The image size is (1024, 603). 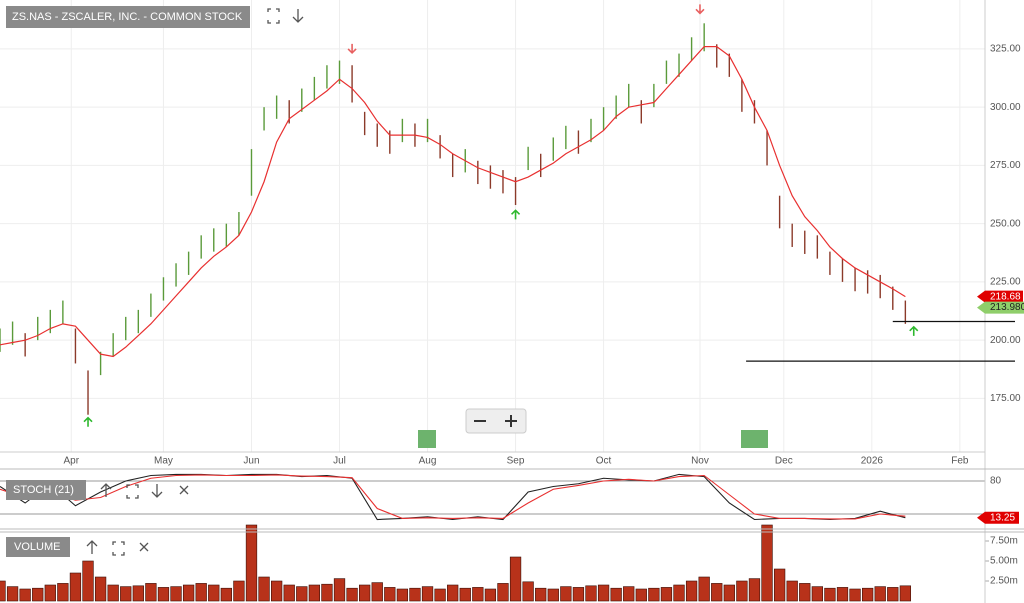 I want to click on stoch-title: STOCH (21), so click(x=43, y=490).